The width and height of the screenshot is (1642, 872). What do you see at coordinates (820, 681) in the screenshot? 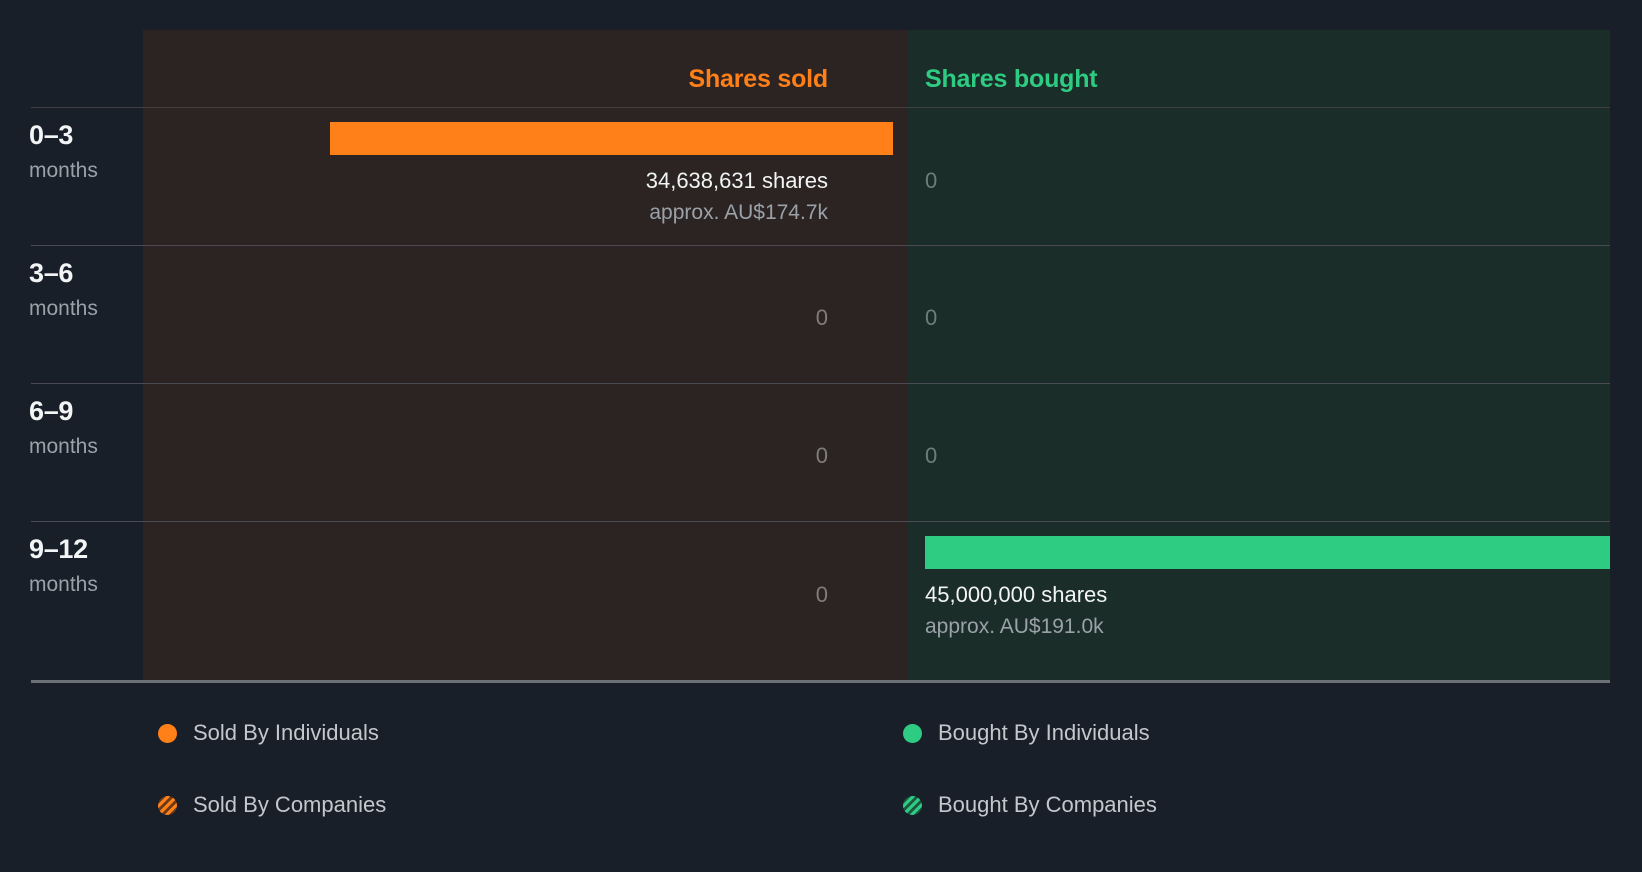
I see `chart-baseline-axis` at bounding box center [820, 681].